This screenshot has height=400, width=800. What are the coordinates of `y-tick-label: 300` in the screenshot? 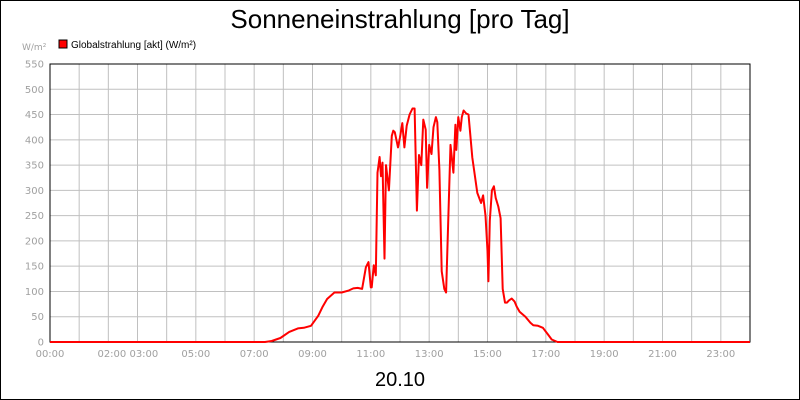 It's located at (34, 191).